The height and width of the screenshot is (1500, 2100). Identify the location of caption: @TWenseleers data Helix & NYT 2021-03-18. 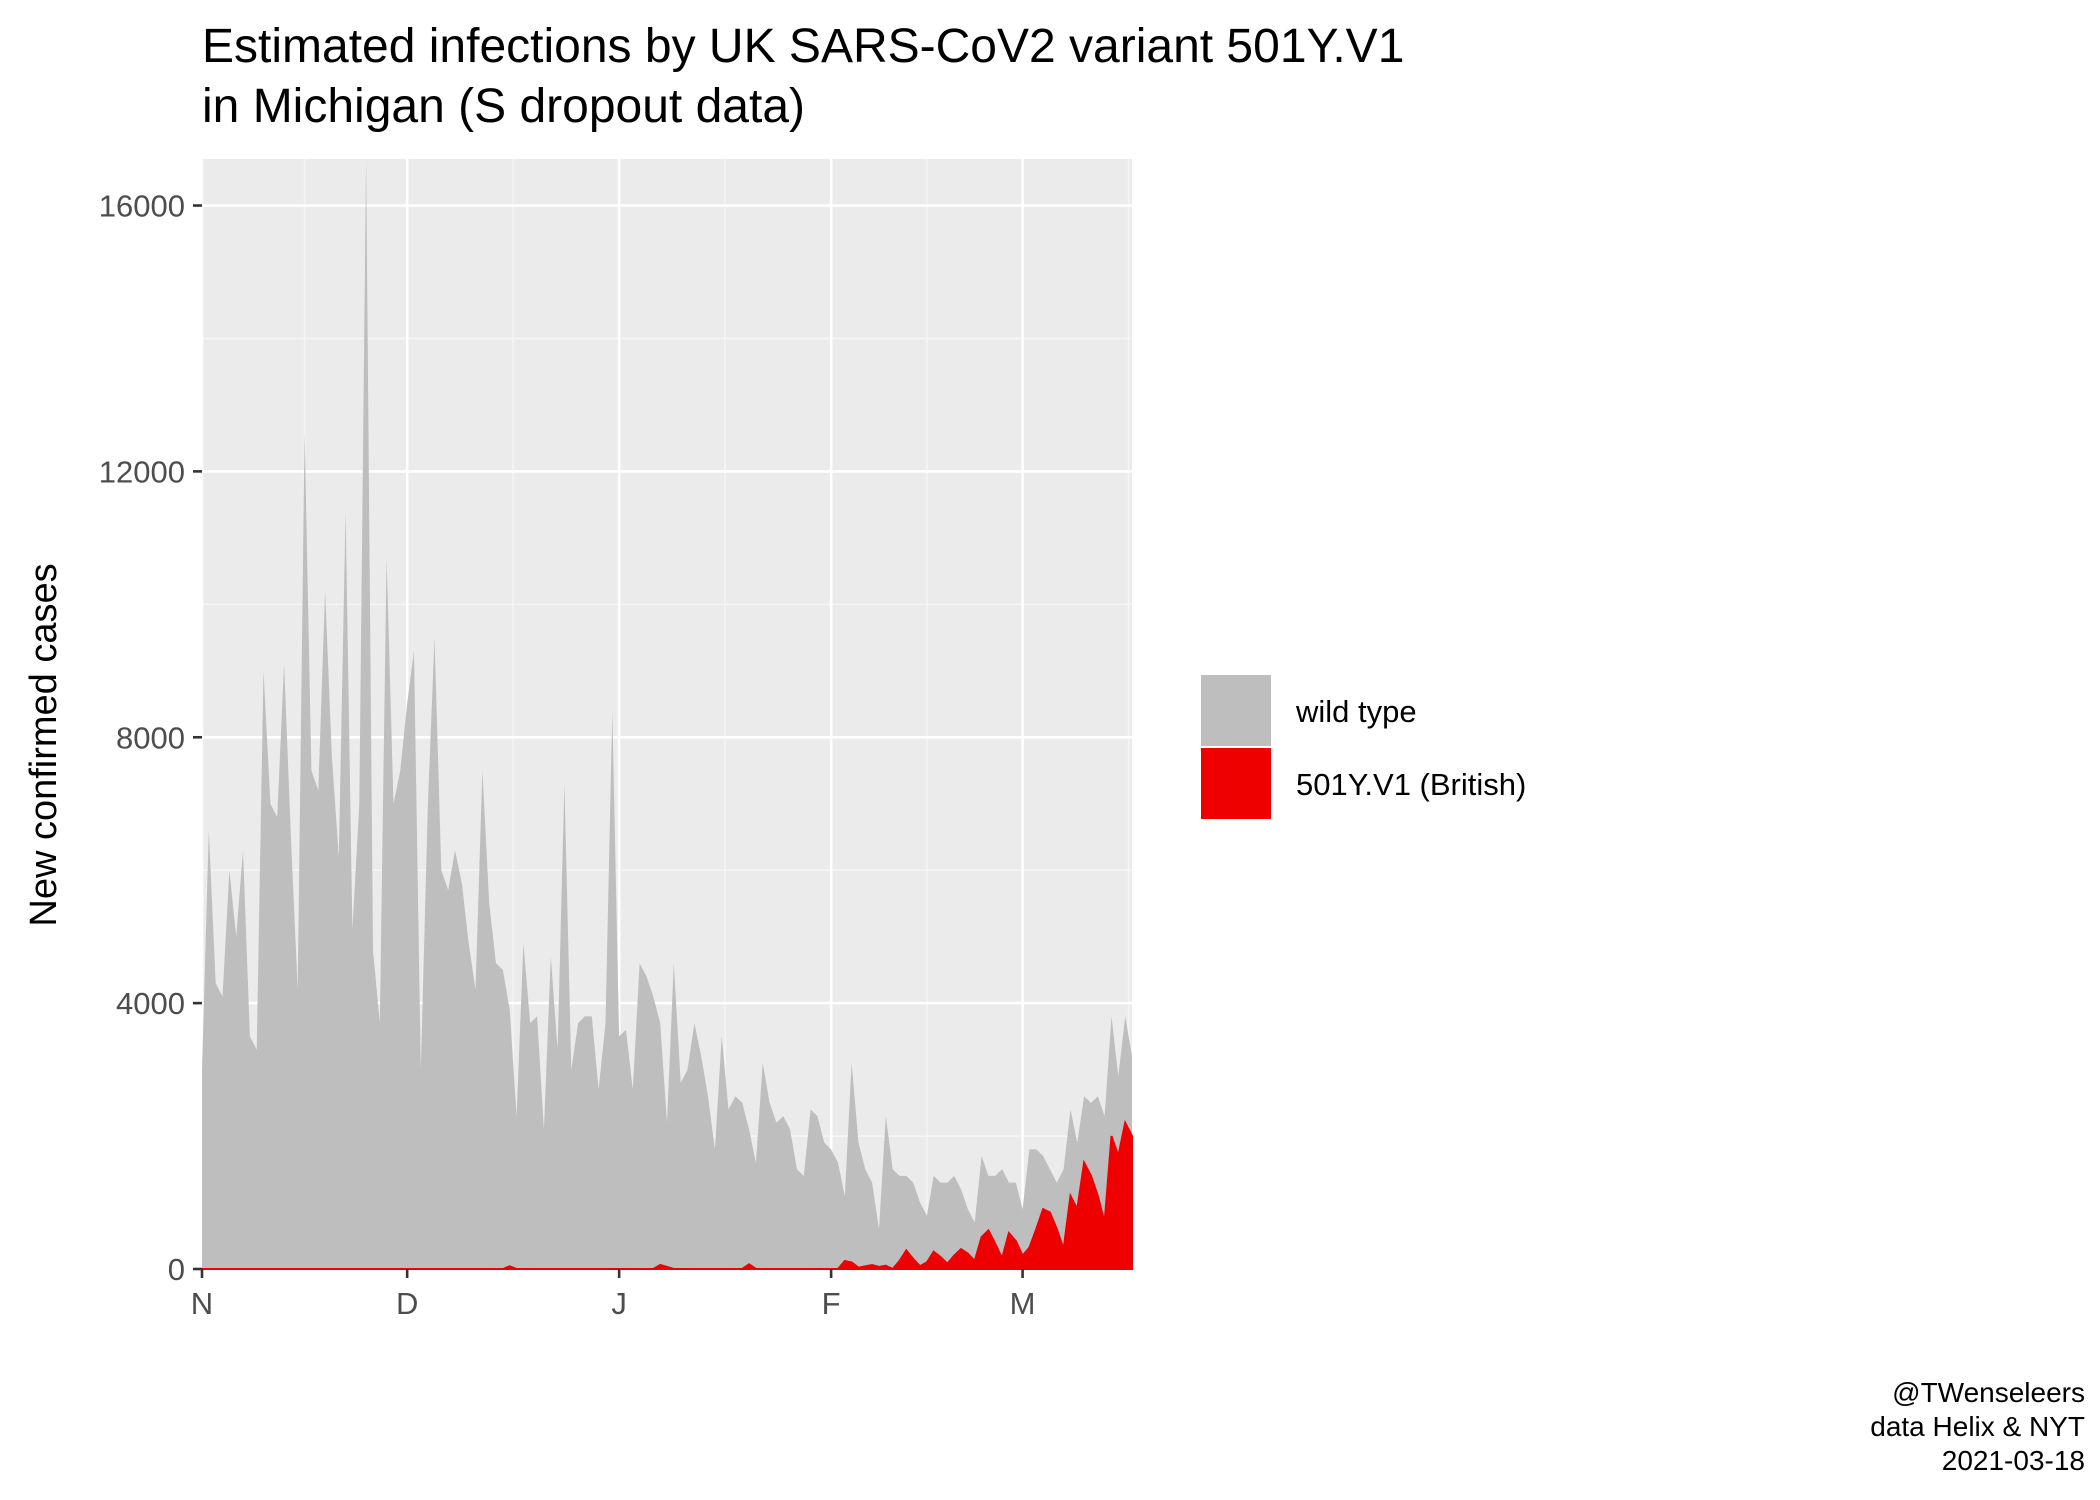
(1977, 1426).